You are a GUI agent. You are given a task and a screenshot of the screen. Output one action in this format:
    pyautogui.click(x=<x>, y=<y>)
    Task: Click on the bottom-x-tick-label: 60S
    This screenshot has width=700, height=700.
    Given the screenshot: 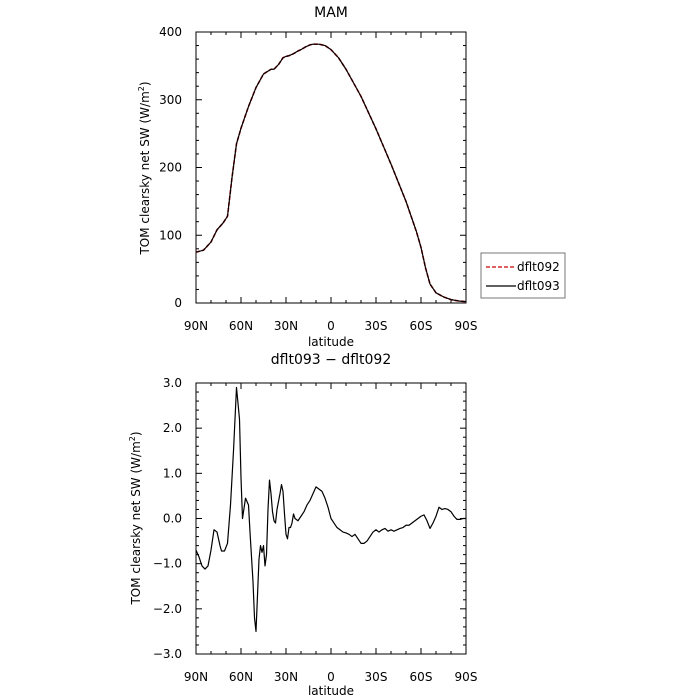 What is the action you would take?
    pyautogui.click(x=421, y=677)
    